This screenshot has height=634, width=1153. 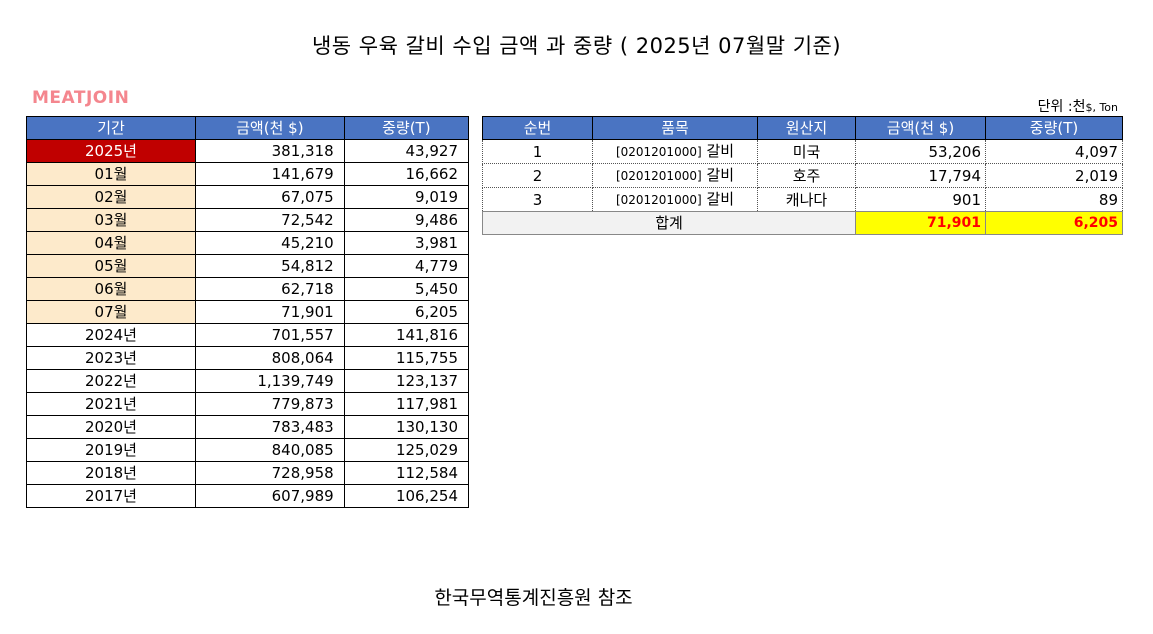 What do you see at coordinates (270, 174) in the screenshot?
I see `amount-cell: 141,679` at bounding box center [270, 174].